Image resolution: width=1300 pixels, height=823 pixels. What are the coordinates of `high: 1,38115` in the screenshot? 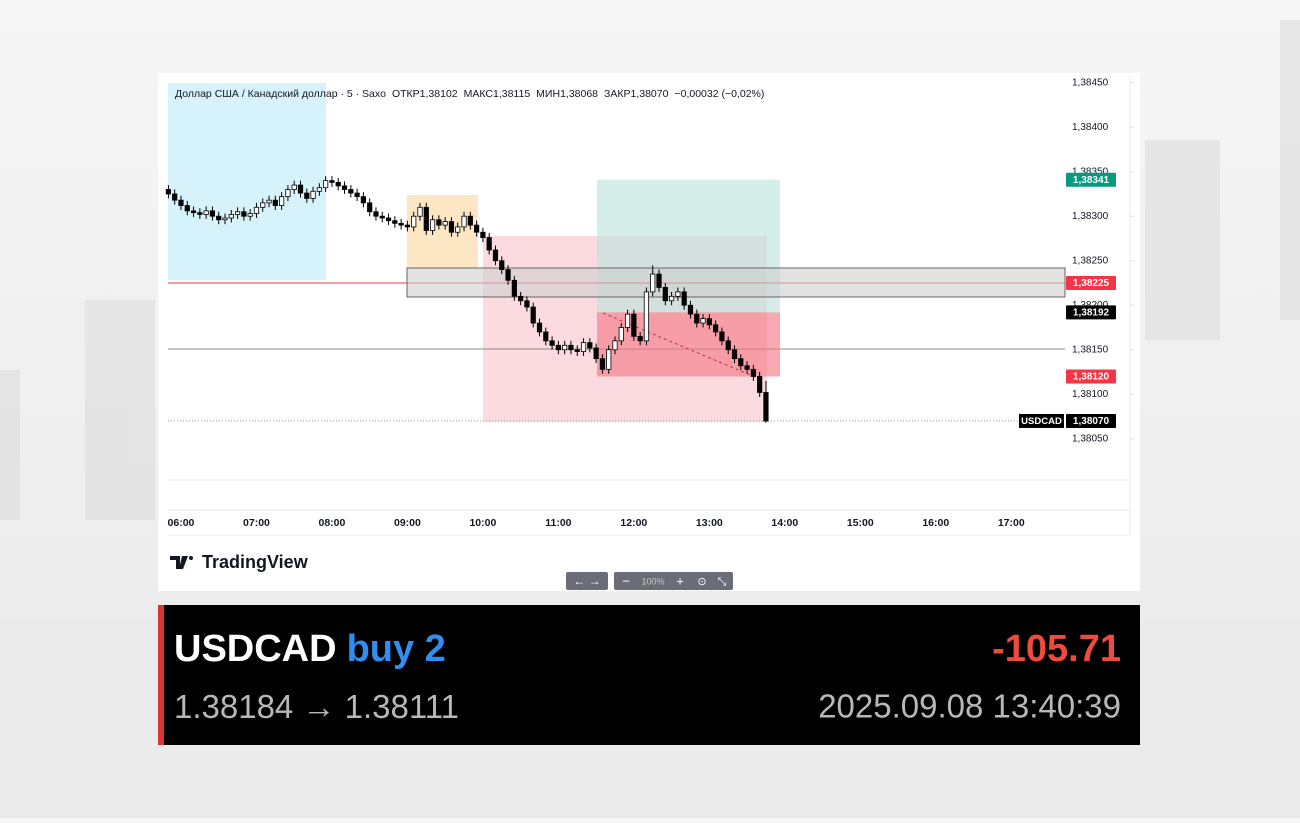 It's located at (511, 94).